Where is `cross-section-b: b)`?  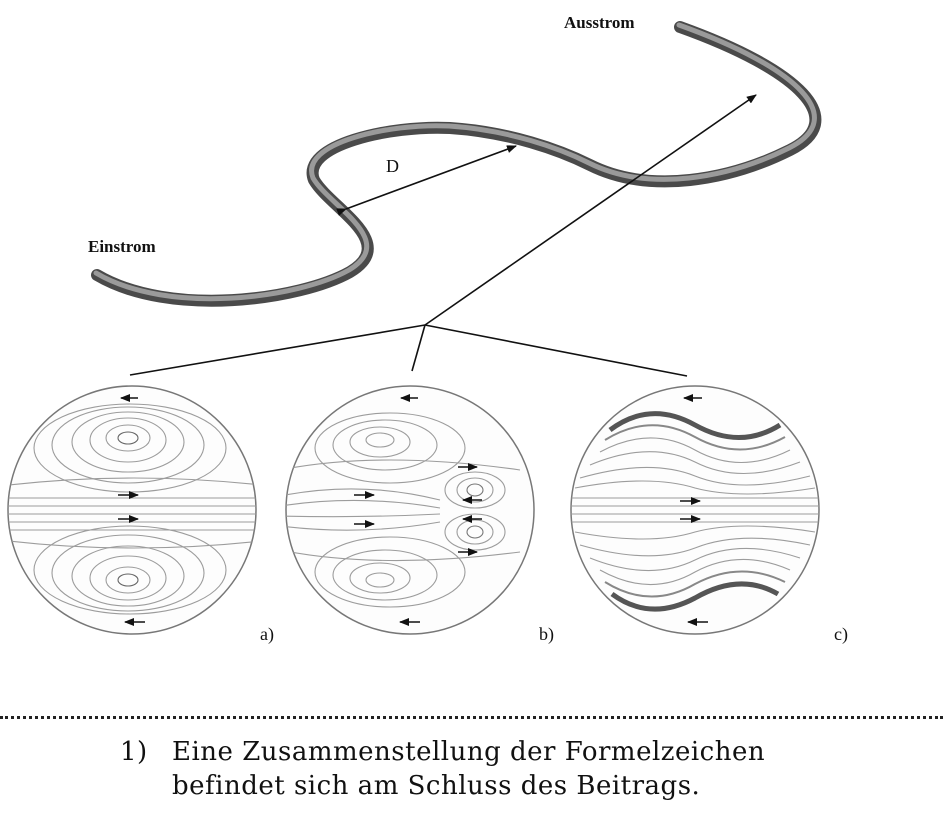 cross-section-b: b) is located at coordinates (419, 515).